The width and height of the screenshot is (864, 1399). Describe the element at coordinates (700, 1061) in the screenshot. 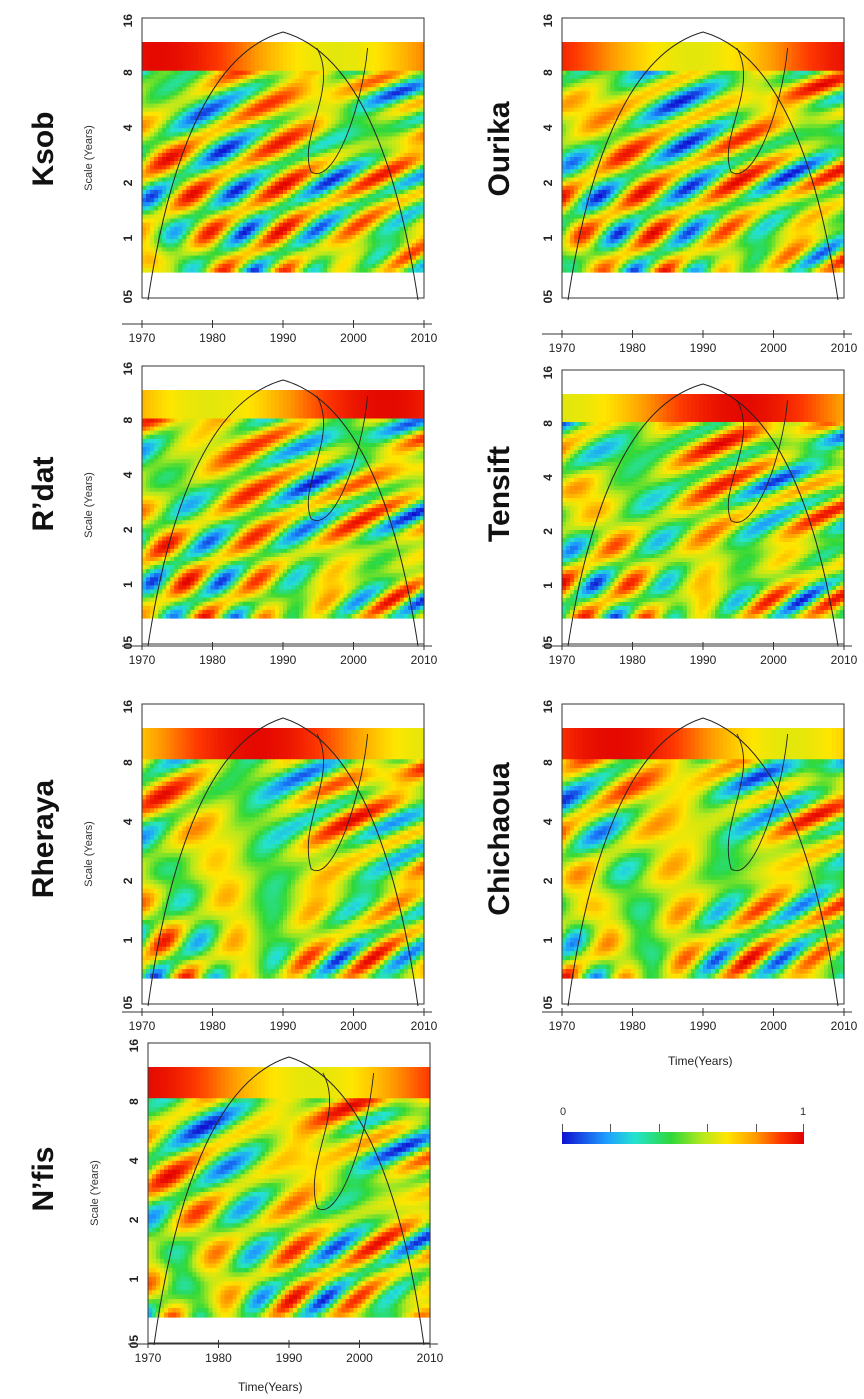

I see `x-axis-label-right: Time(Years)` at that location.